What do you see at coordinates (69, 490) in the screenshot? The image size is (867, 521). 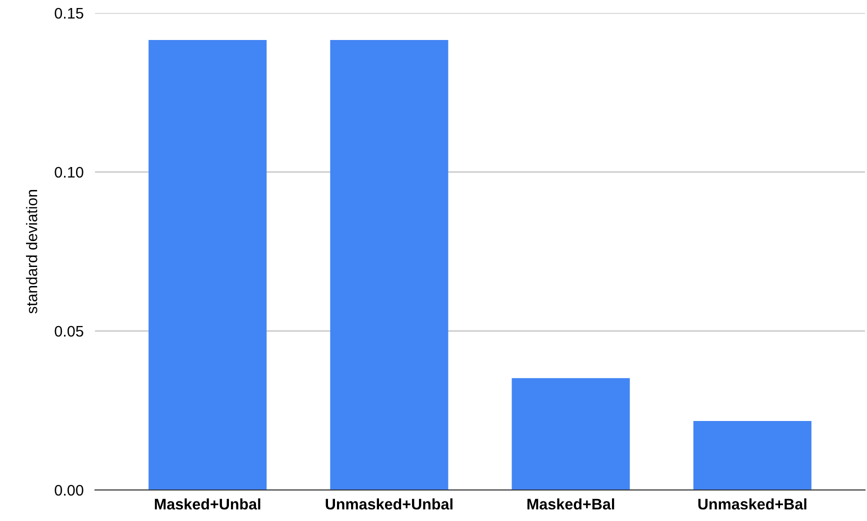 I see `y-tick-label: 0.00` at bounding box center [69, 490].